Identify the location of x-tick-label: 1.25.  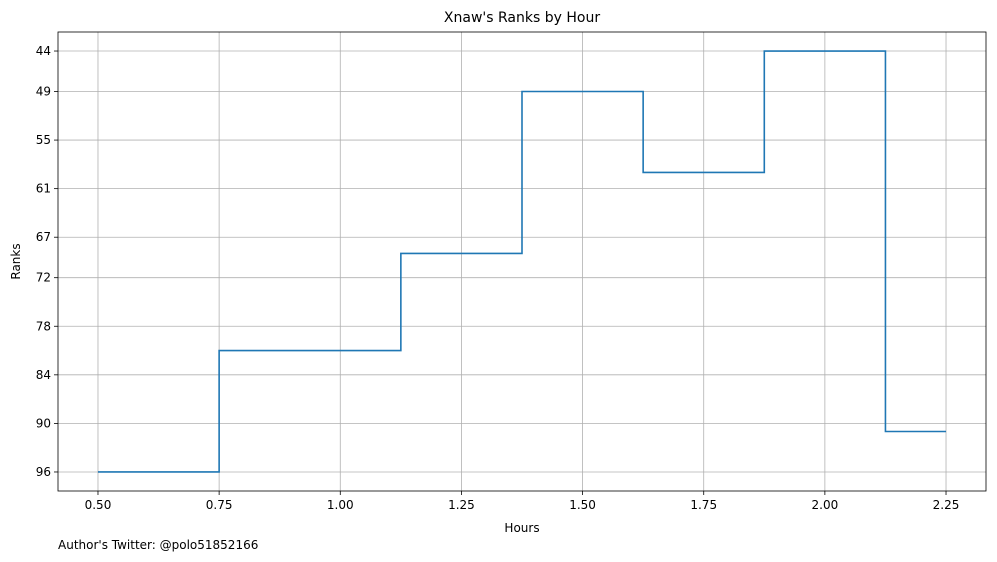
(461, 505).